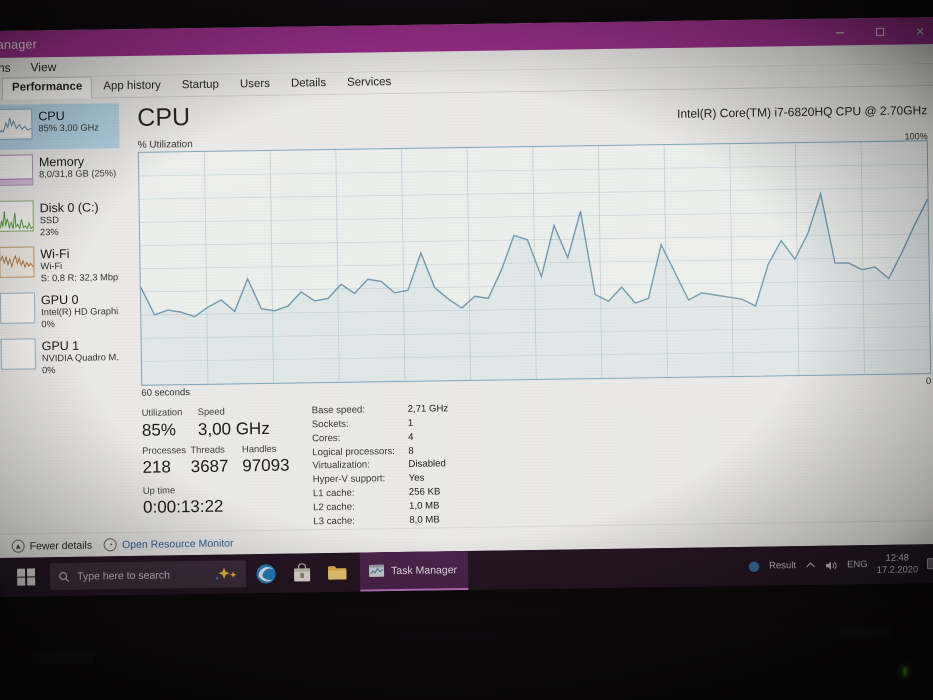  I want to click on stat-row-utilization-speed: Utilization 85% Speed 3,00 GHz, so click(222, 422).